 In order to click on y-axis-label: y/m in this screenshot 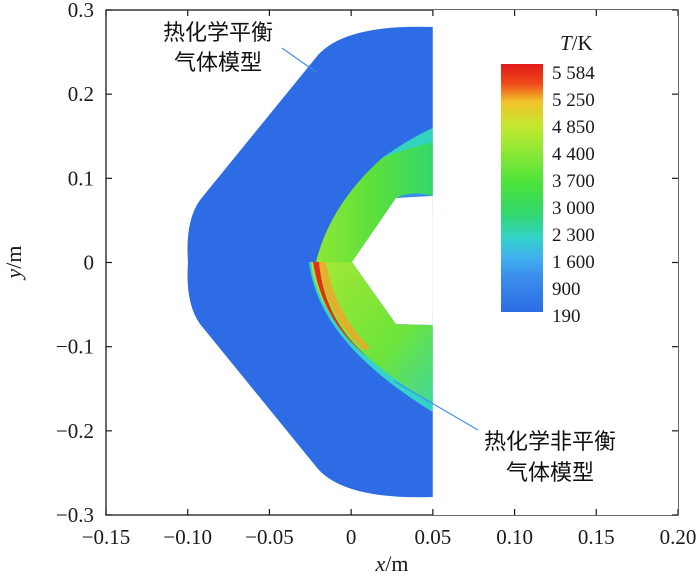, I will do `click(13, 263)`.